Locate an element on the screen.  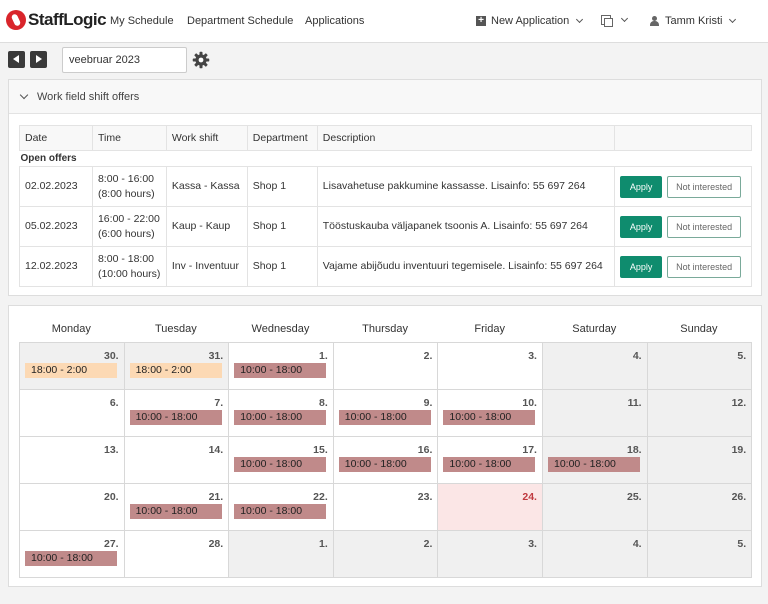
day-number: 27. is located at coordinates (111, 544).